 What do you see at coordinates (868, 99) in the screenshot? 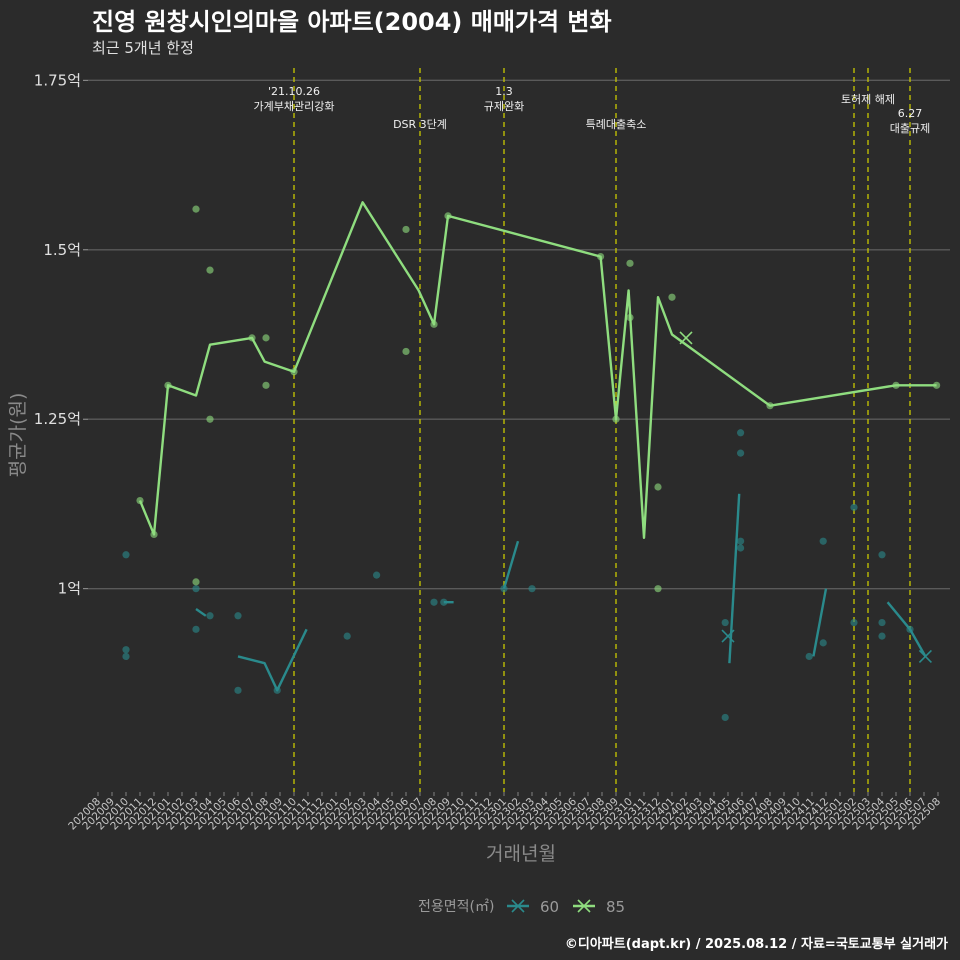
I see `event-label: 토허제 해제` at bounding box center [868, 99].